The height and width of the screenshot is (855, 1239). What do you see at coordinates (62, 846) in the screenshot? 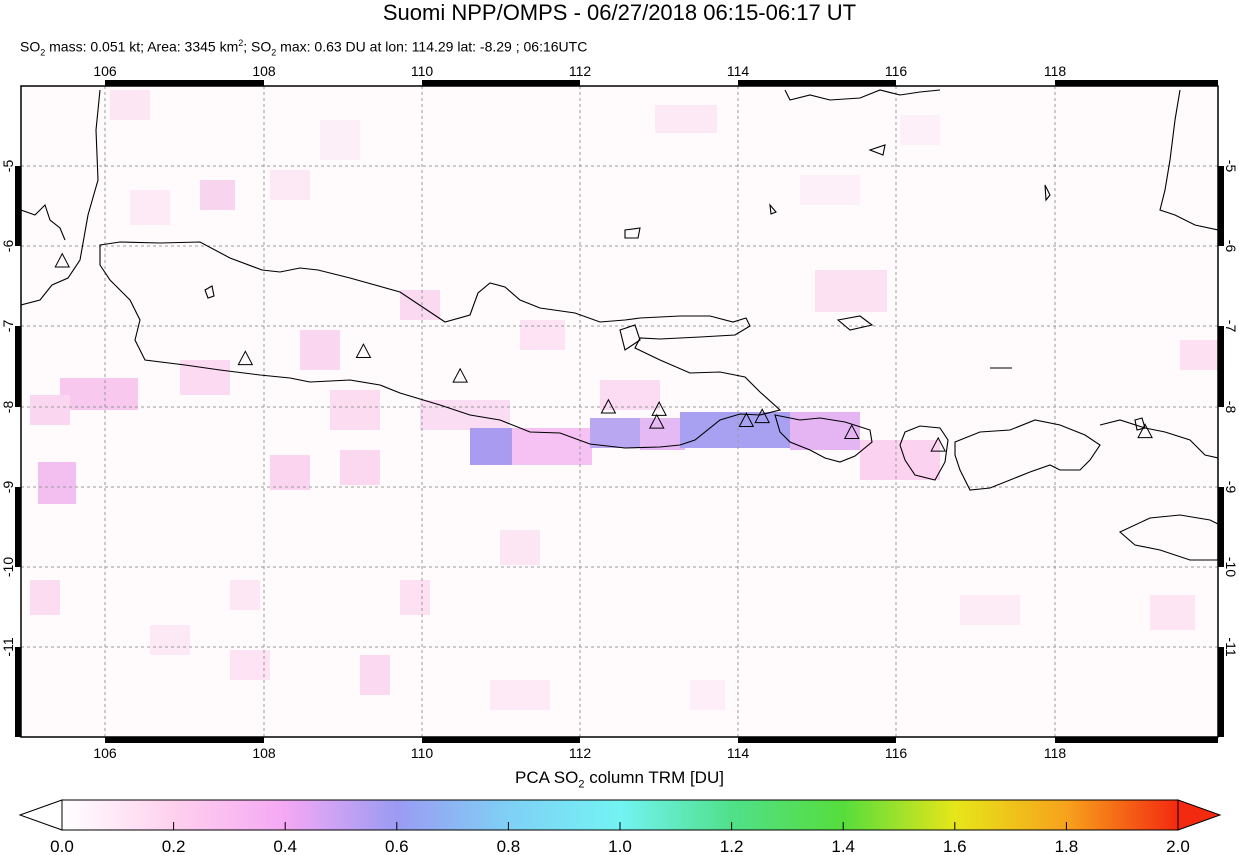
I see `svg-text: 0.0` at bounding box center [62, 846].